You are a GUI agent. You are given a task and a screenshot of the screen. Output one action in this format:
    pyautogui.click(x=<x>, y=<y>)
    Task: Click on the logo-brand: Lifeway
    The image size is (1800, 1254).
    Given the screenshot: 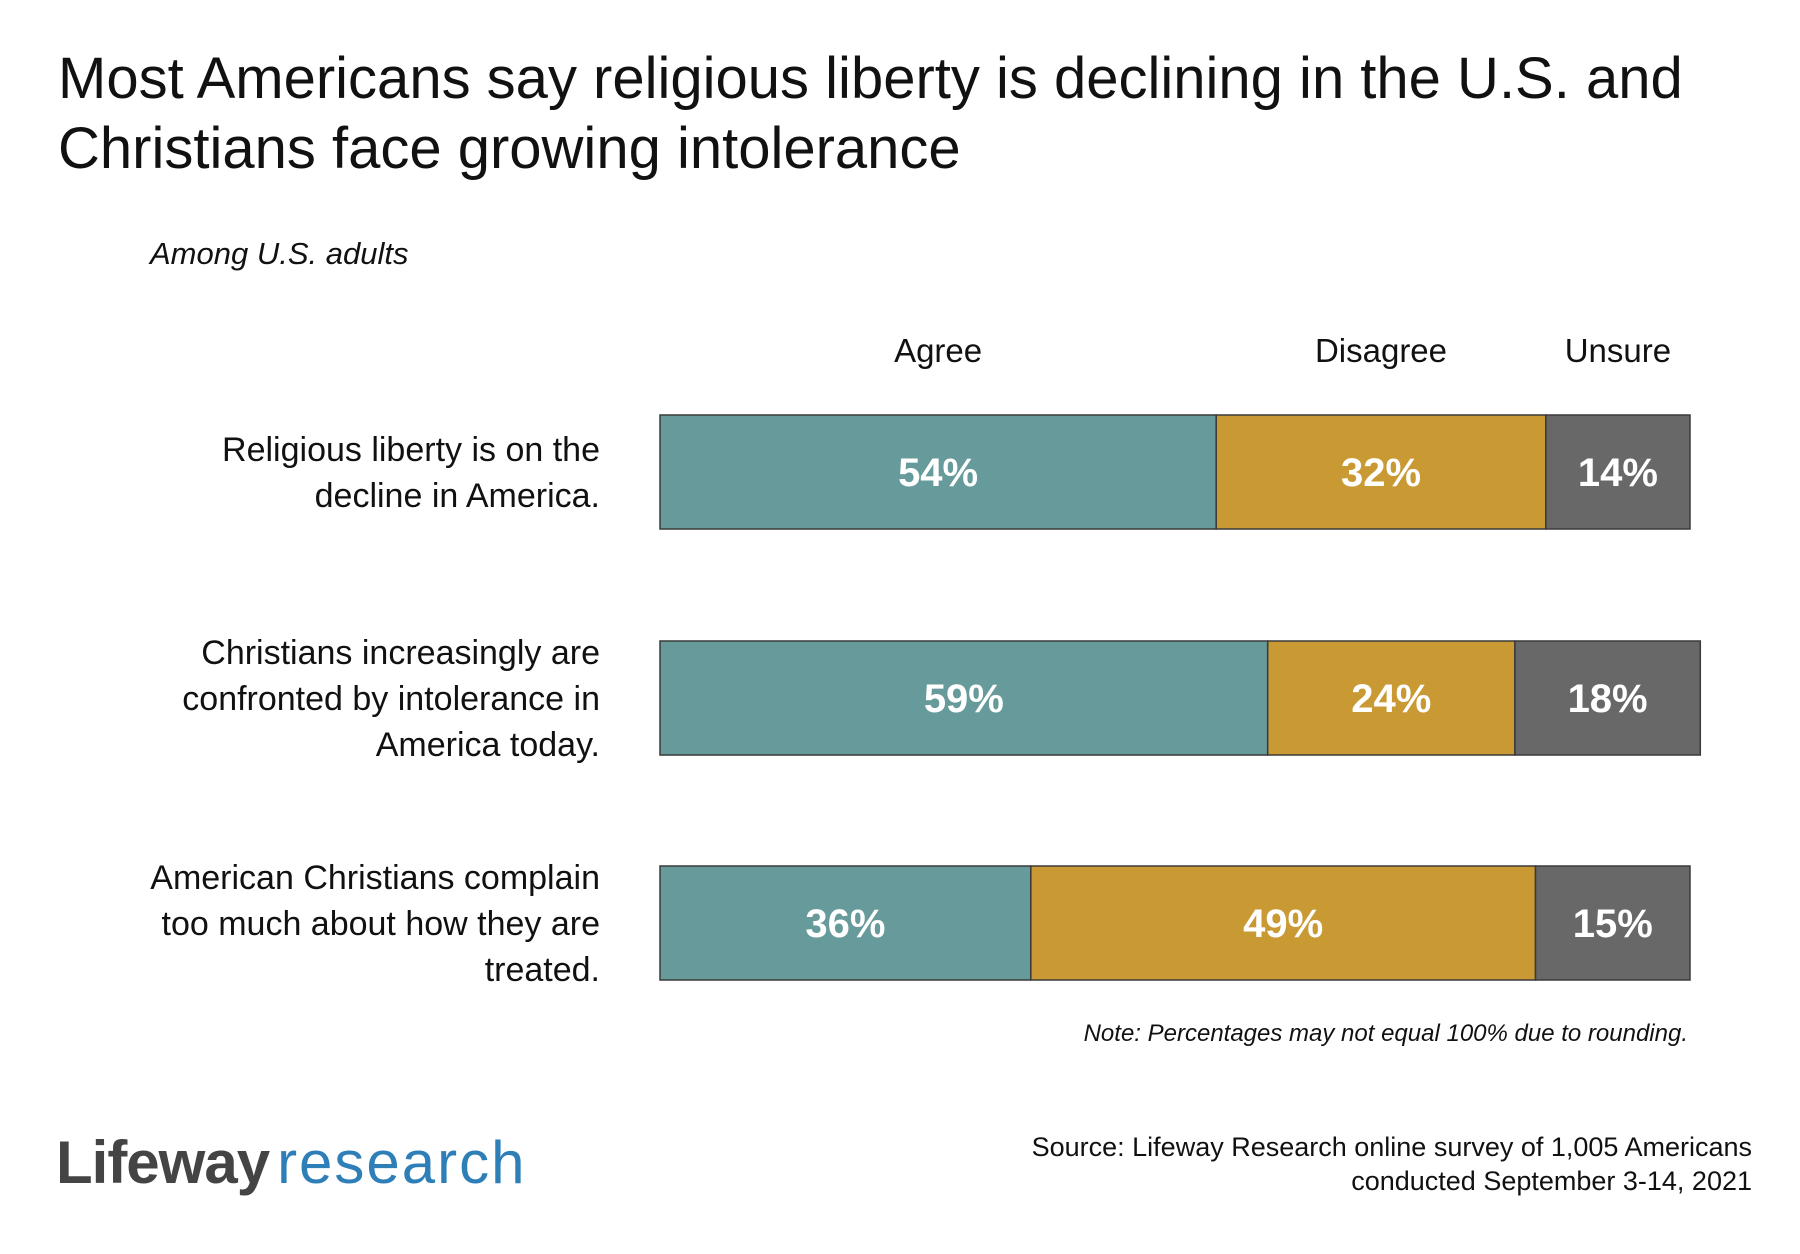 What is the action you would take?
    pyautogui.click(x=163, y=1162)
    